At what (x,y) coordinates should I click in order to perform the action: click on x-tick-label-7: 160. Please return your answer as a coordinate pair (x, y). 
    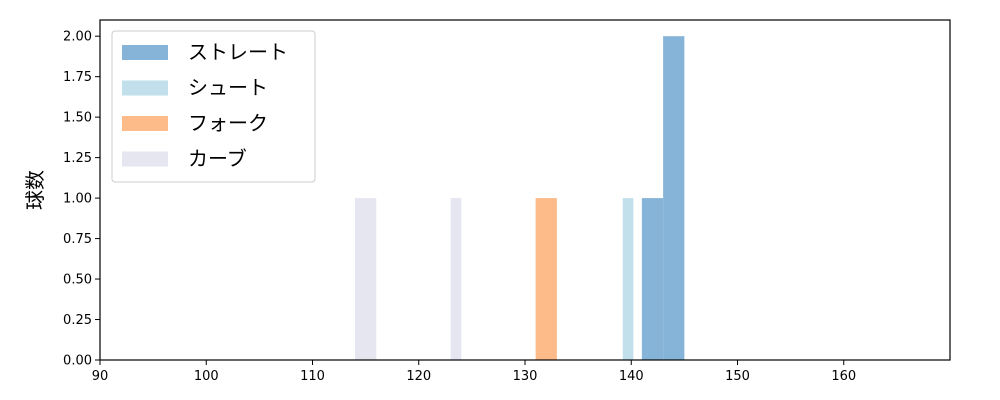
    Looking at the image, I should click on (843, 376).